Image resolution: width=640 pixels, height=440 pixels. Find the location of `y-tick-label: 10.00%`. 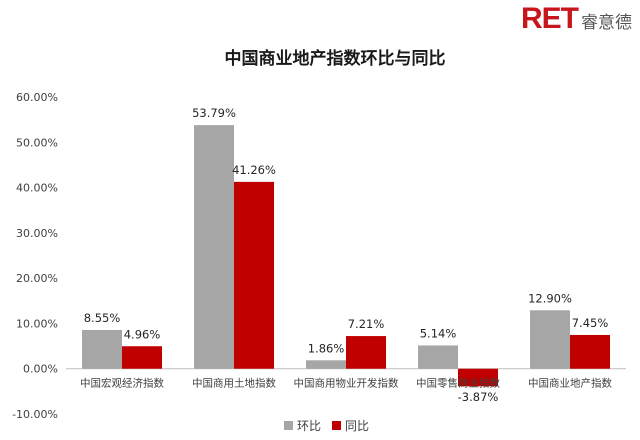

y-tick-label: 10.00% is located at coordinates (37, 323).